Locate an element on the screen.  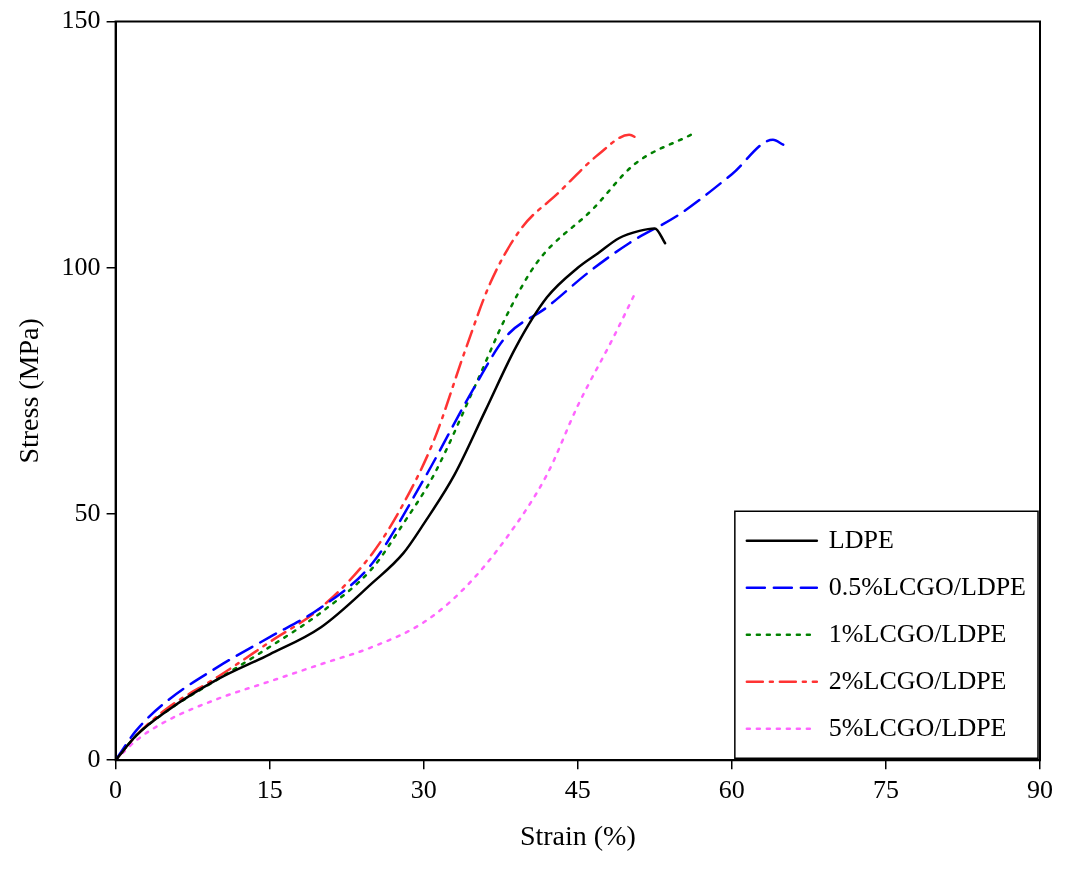
legend-label: 5%LCGO/LDPE is located at coordinates (917, 727).